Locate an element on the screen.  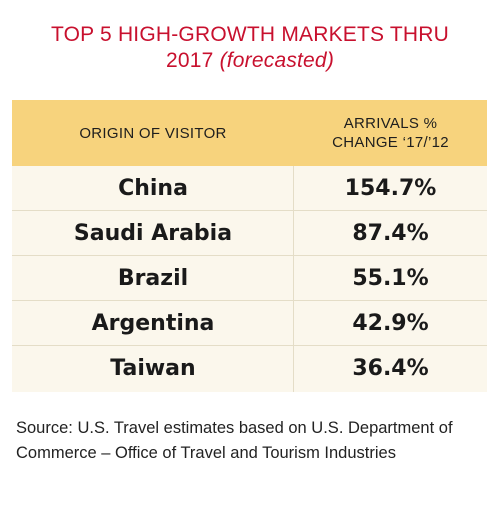
title-line-1: TOP 5 HIGH-GROWTH MARKETS THRU is located at coordinates (250, 34).